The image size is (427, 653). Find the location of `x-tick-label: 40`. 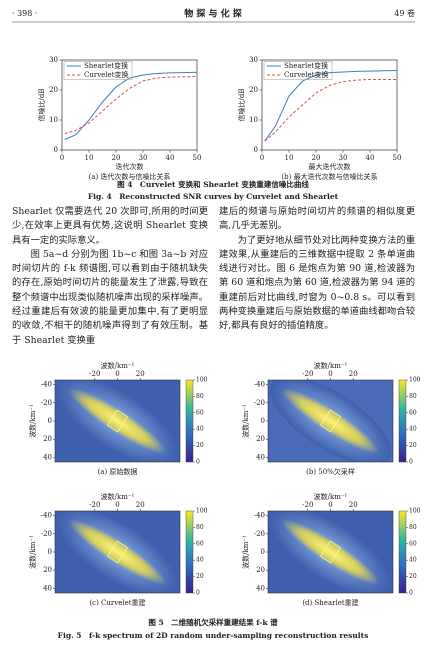

x-tick-label: 40 is located at coordinates (370, 158).